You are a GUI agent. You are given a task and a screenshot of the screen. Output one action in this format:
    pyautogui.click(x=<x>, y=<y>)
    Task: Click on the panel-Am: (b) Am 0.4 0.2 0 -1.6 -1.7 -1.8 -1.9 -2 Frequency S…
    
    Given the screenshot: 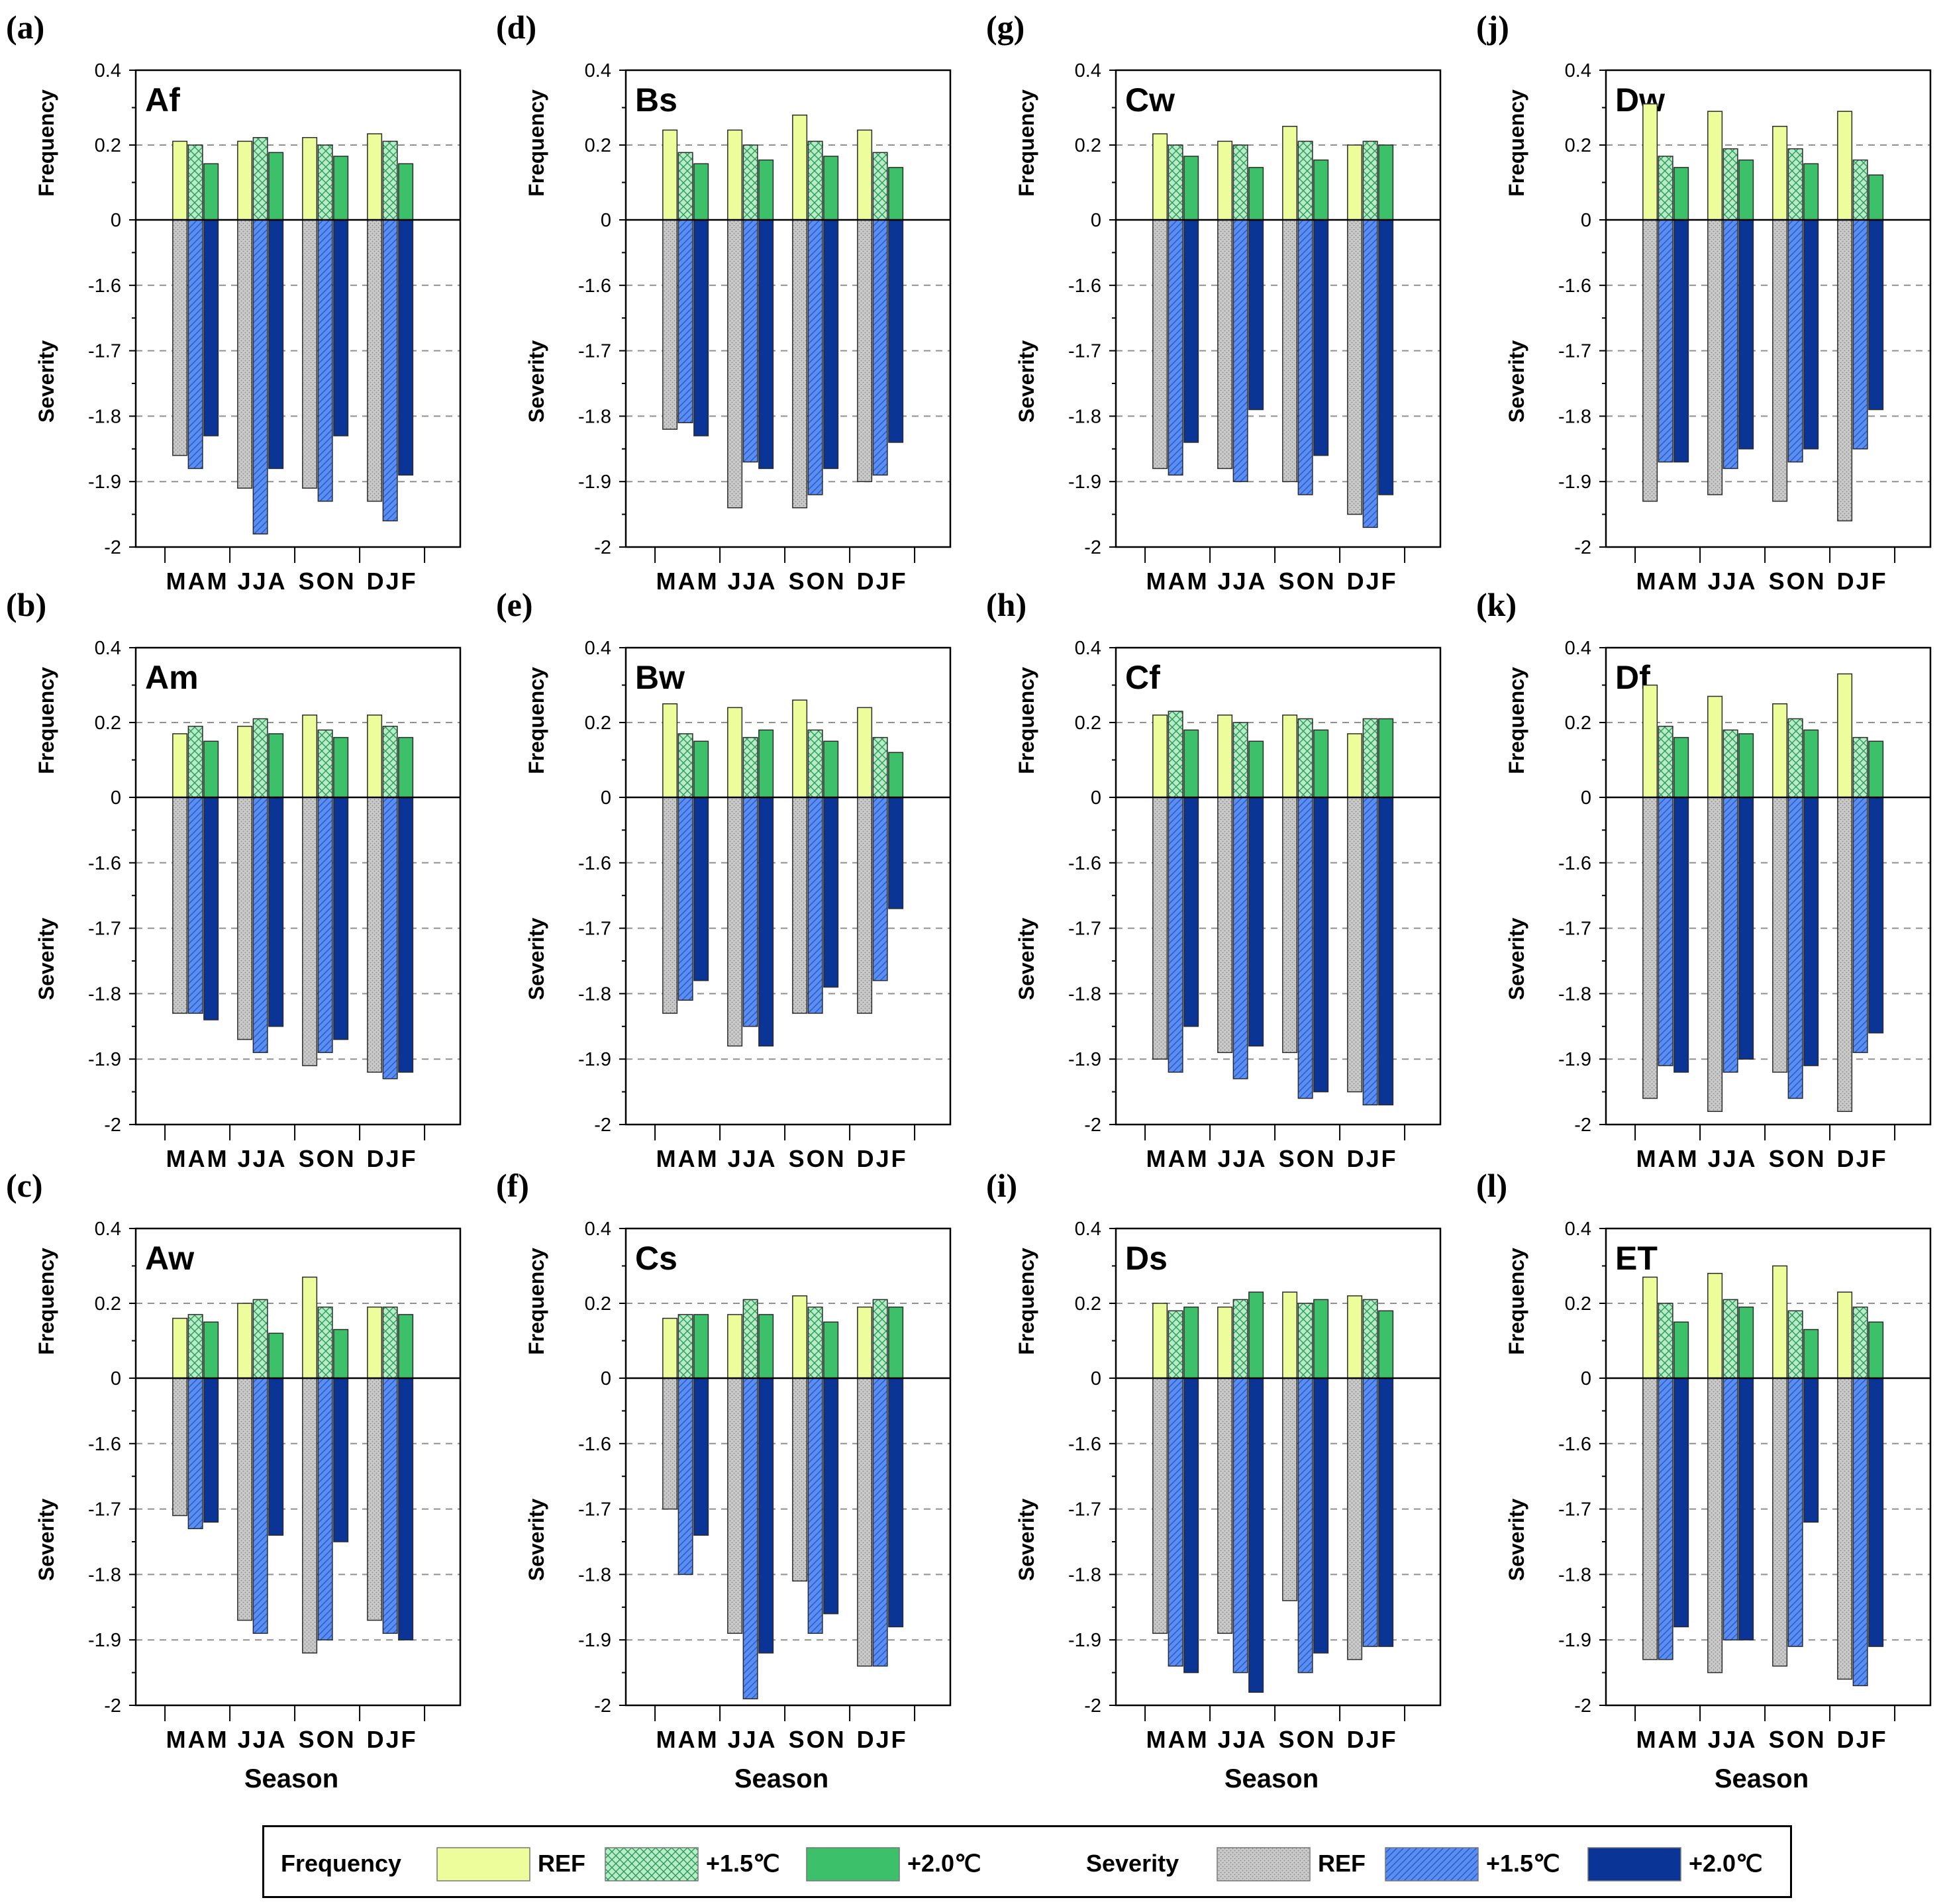 What is the action you would take?
    pyautogui.click(x=234, y=879)
    